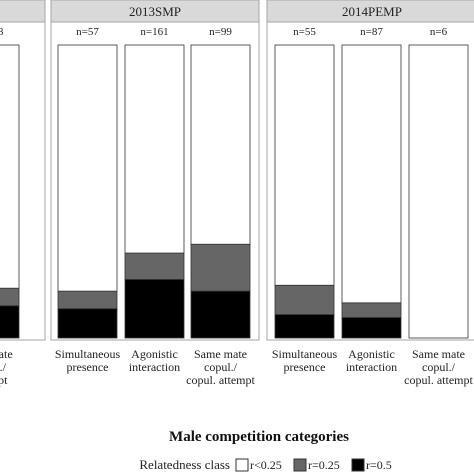 The image size is (474, 474). I want to click on n-label: n=57, so click(87, 32).